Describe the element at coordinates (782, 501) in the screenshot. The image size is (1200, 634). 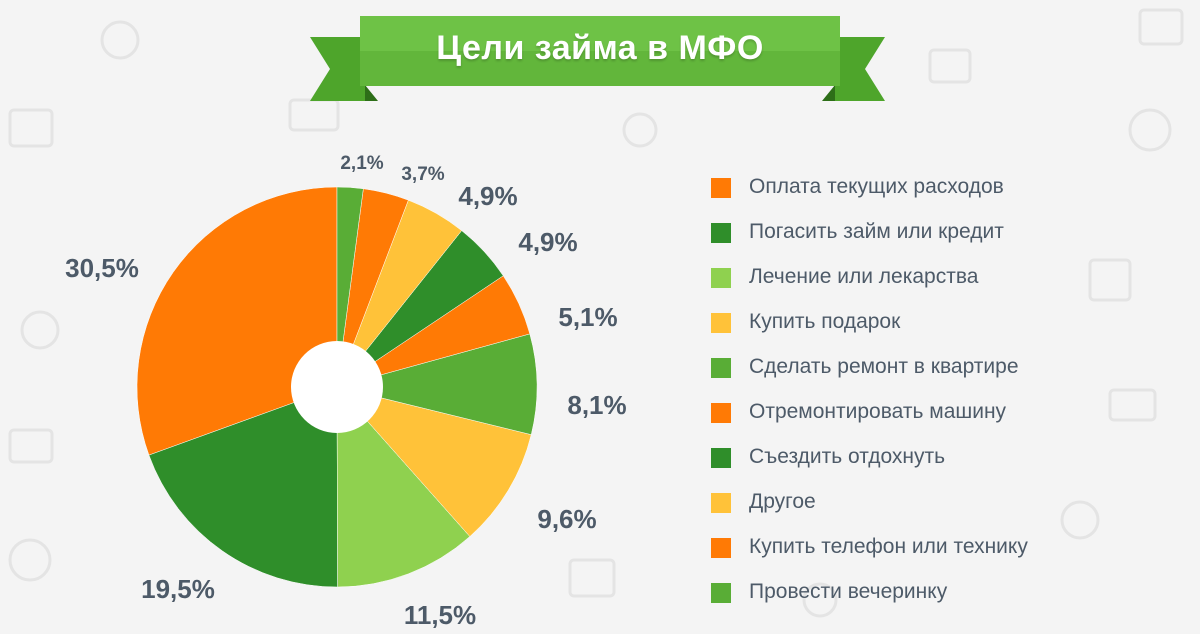
I see `legend-label: Другое` at that location.